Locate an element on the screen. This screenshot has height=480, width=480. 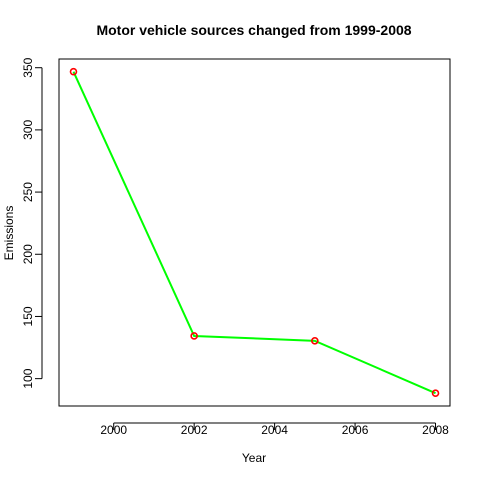
x-tick-label: 2002 is located at coordinates (194, 430).